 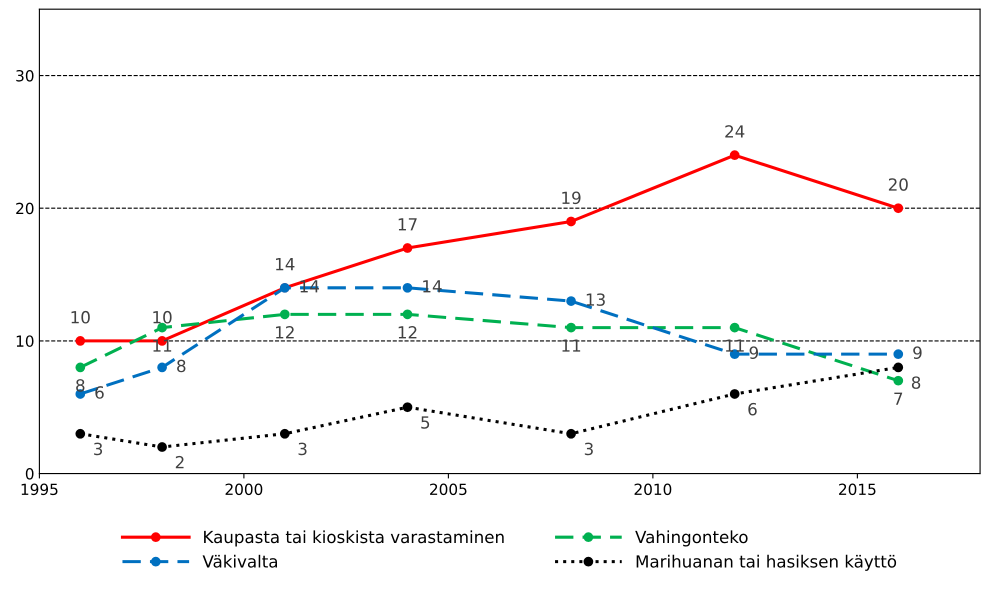 What do you see at coordinates (180, 462) in the screenshot?
I see `data-label: 2` at bounding box center [180, 462].